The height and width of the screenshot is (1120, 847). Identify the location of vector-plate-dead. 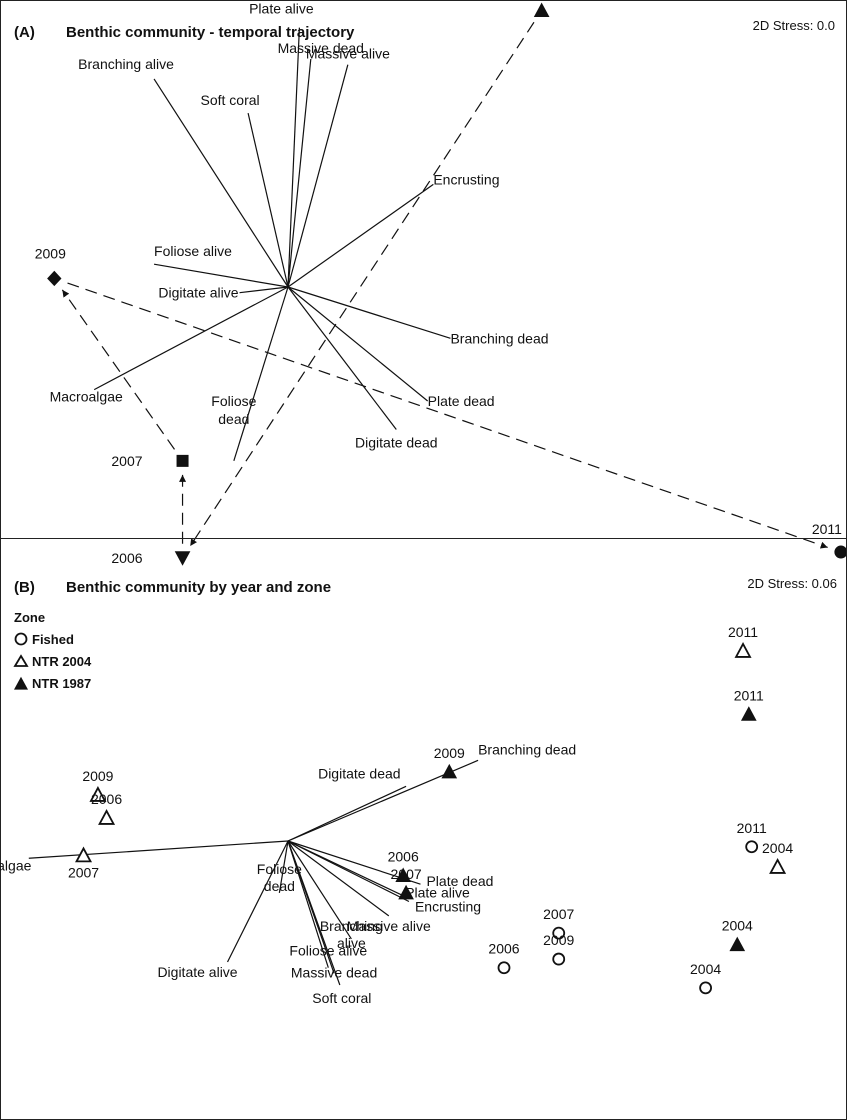
(358, 344).